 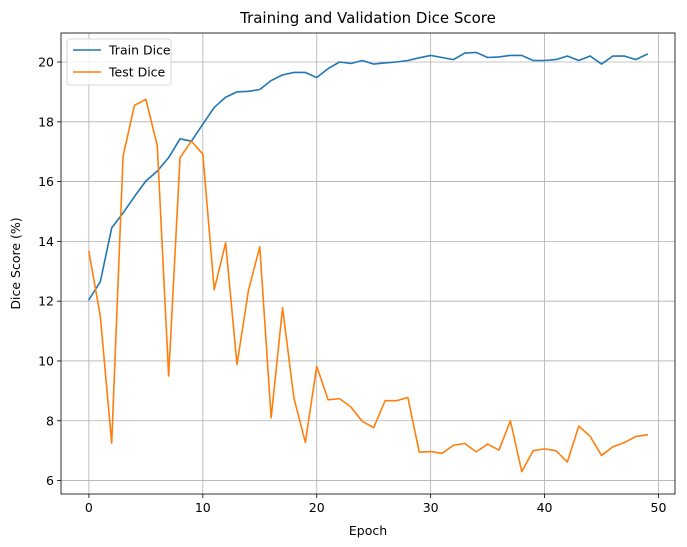 What do you see at coordinates (46, 360) in the screenshot?
I see `y-tick-label: 10` at bounding box center [46, 360].